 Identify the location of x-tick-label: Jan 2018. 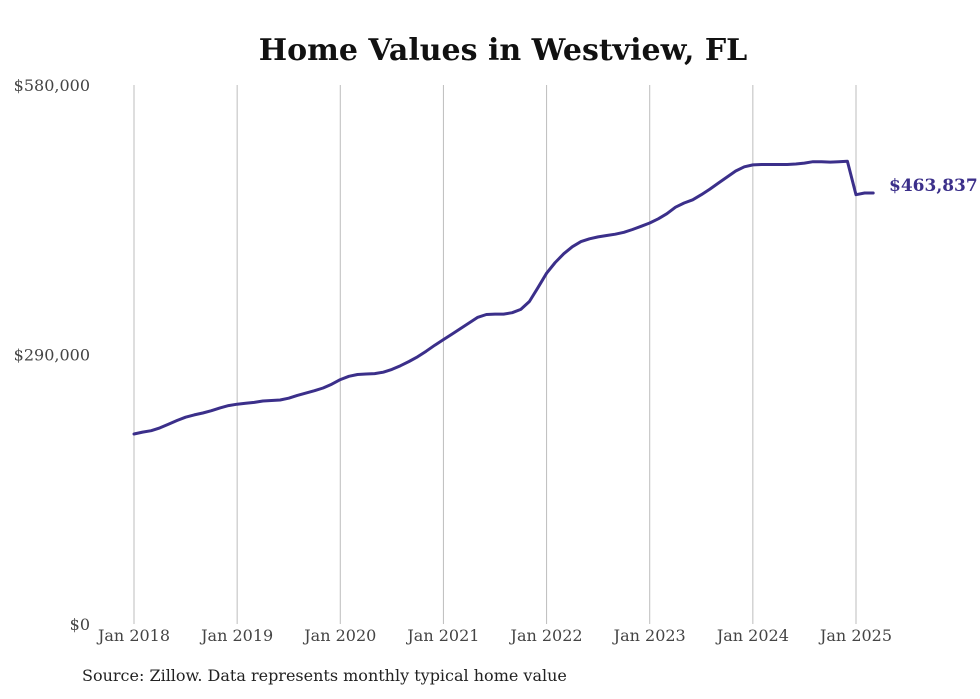
(133, 635).